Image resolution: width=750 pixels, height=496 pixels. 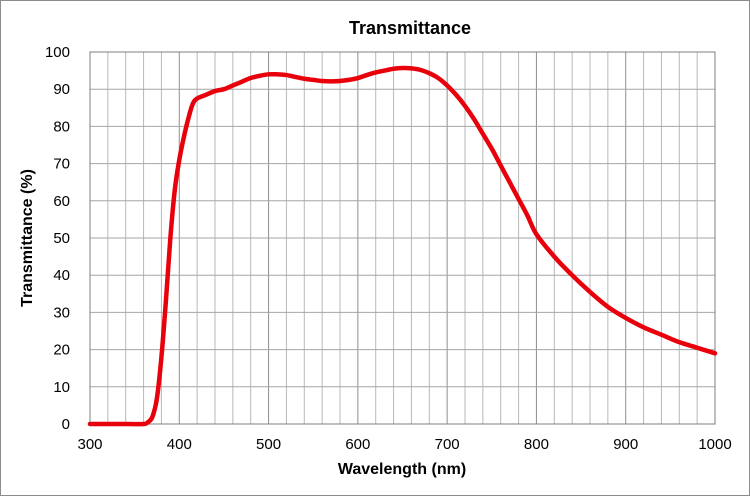 I want to click on x-tick-label: 700, so click(x=447, y=444).